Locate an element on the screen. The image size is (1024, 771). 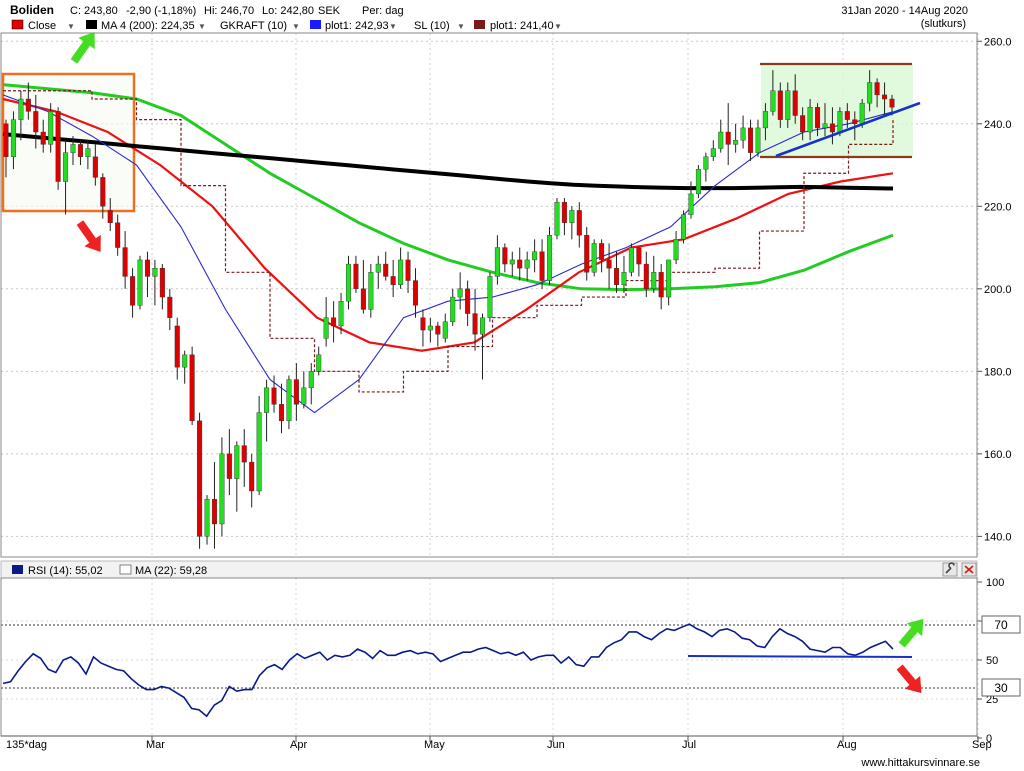
price-y-tick-label: 220.0 is located at coordinates (998, 207).